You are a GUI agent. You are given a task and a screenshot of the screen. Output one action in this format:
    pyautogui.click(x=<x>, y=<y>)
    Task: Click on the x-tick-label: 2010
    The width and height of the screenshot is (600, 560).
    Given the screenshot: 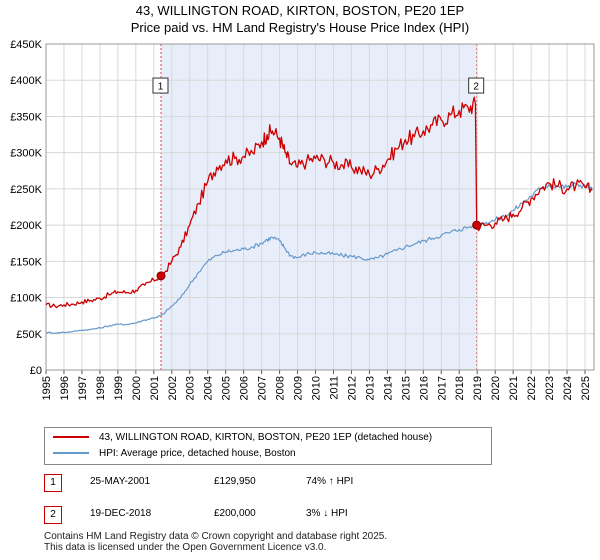 What is the action you would take?
    pyautogui.click(x=317, y=388)
    